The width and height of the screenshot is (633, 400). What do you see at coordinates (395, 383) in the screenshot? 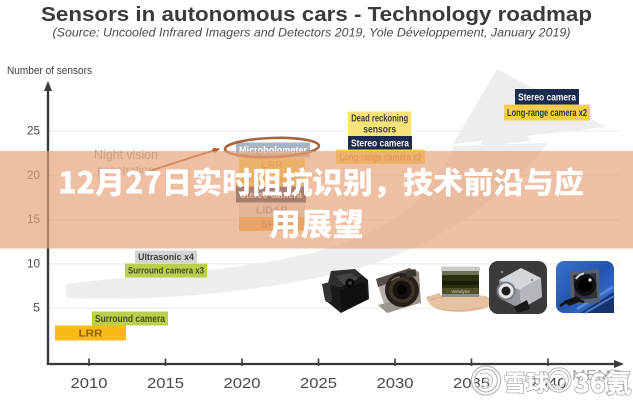
I see `svg-text: 2030` at bounding box center [395, 383].